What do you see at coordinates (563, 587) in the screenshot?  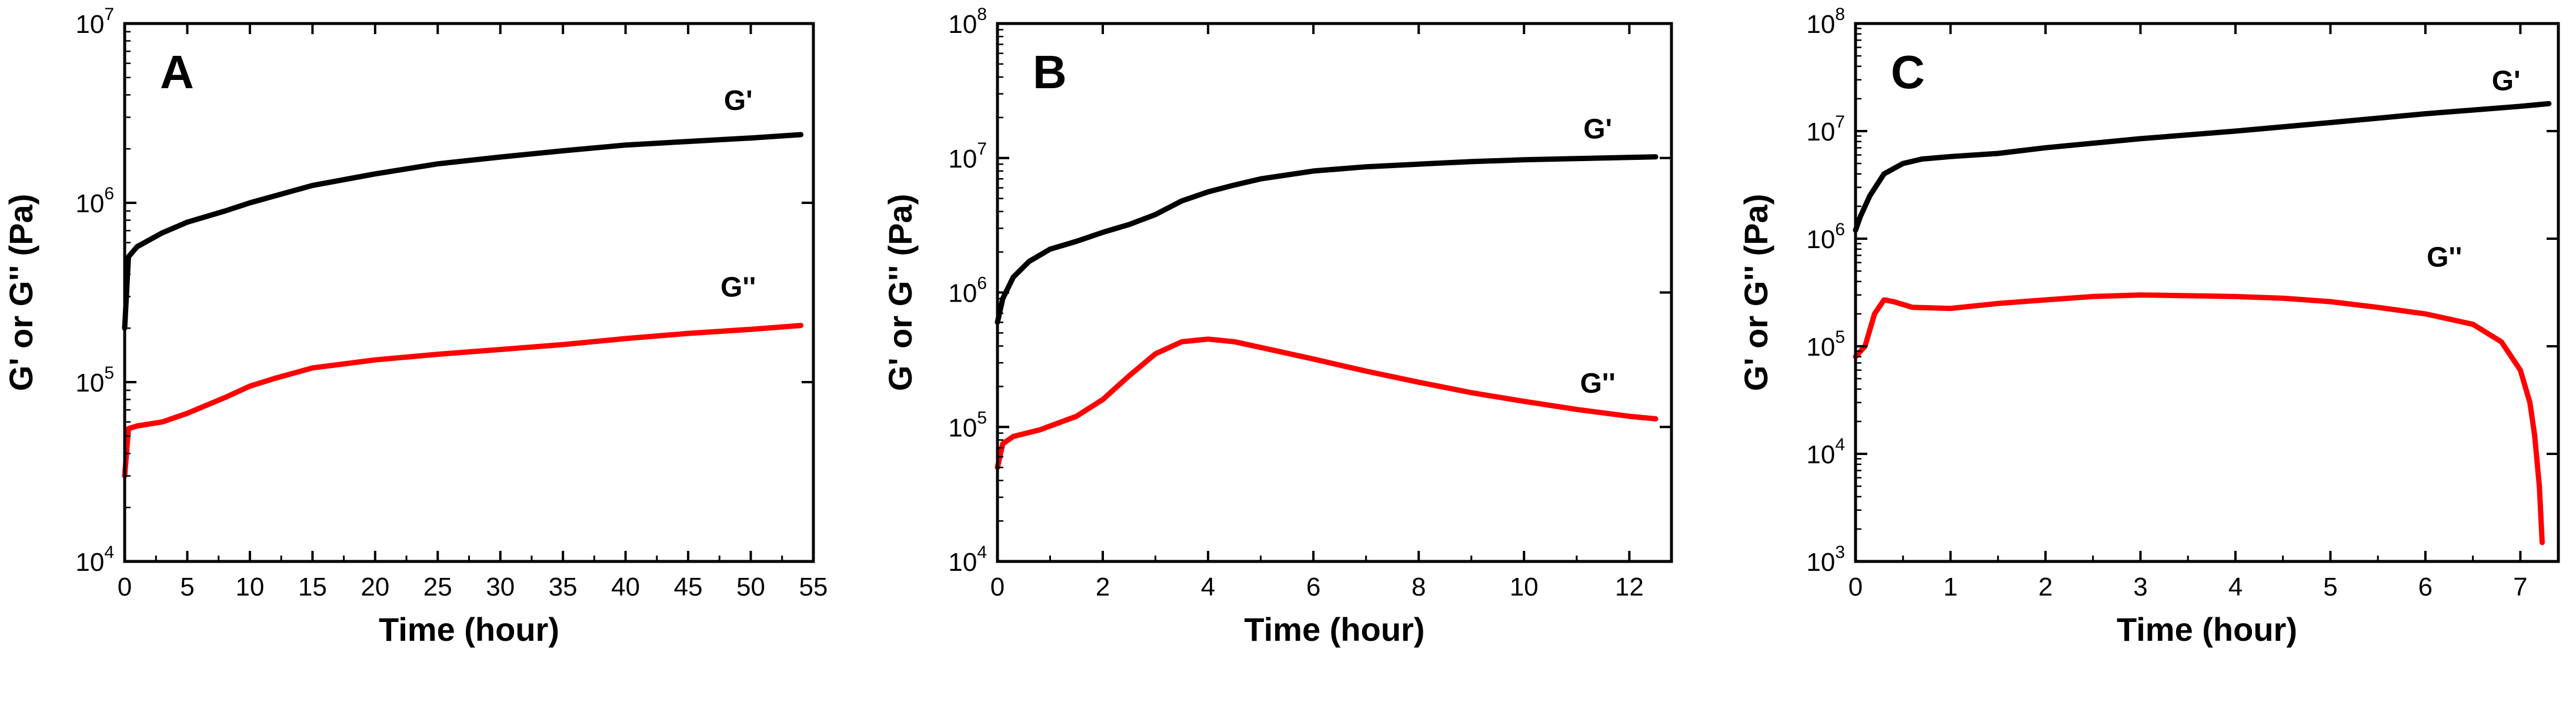 I see `x-tick-label: 35` at bounding box center [563, 587].